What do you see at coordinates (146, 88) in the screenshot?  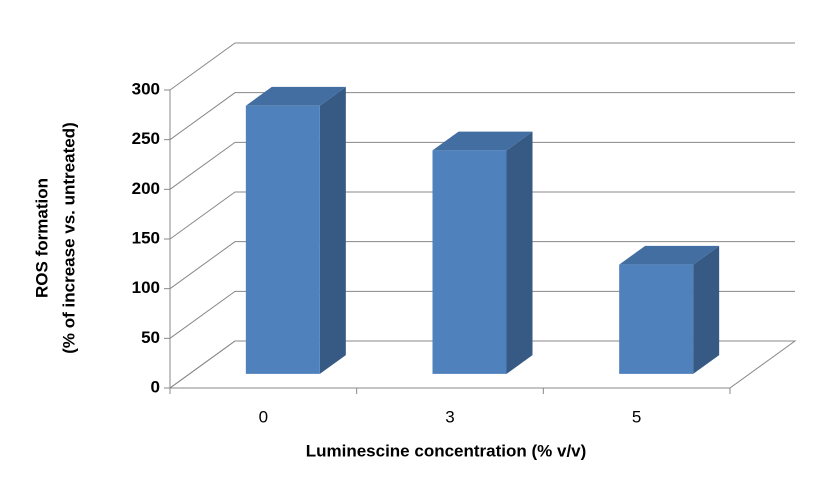 I see `y-tick-label: 300` at bounding box center [146, 88].